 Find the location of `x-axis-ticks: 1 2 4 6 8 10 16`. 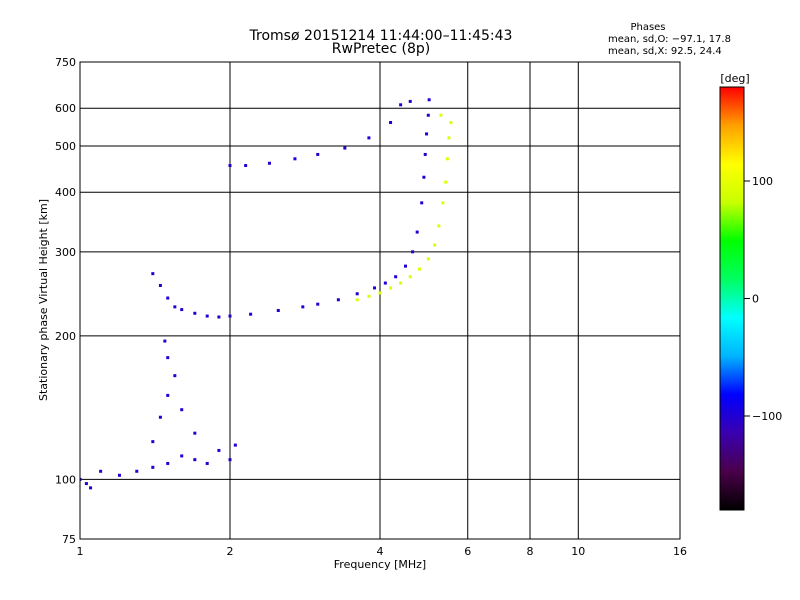

x-axis-ticks: 1 2 4 6 8 10 16 is located at coordinates (382, 551).